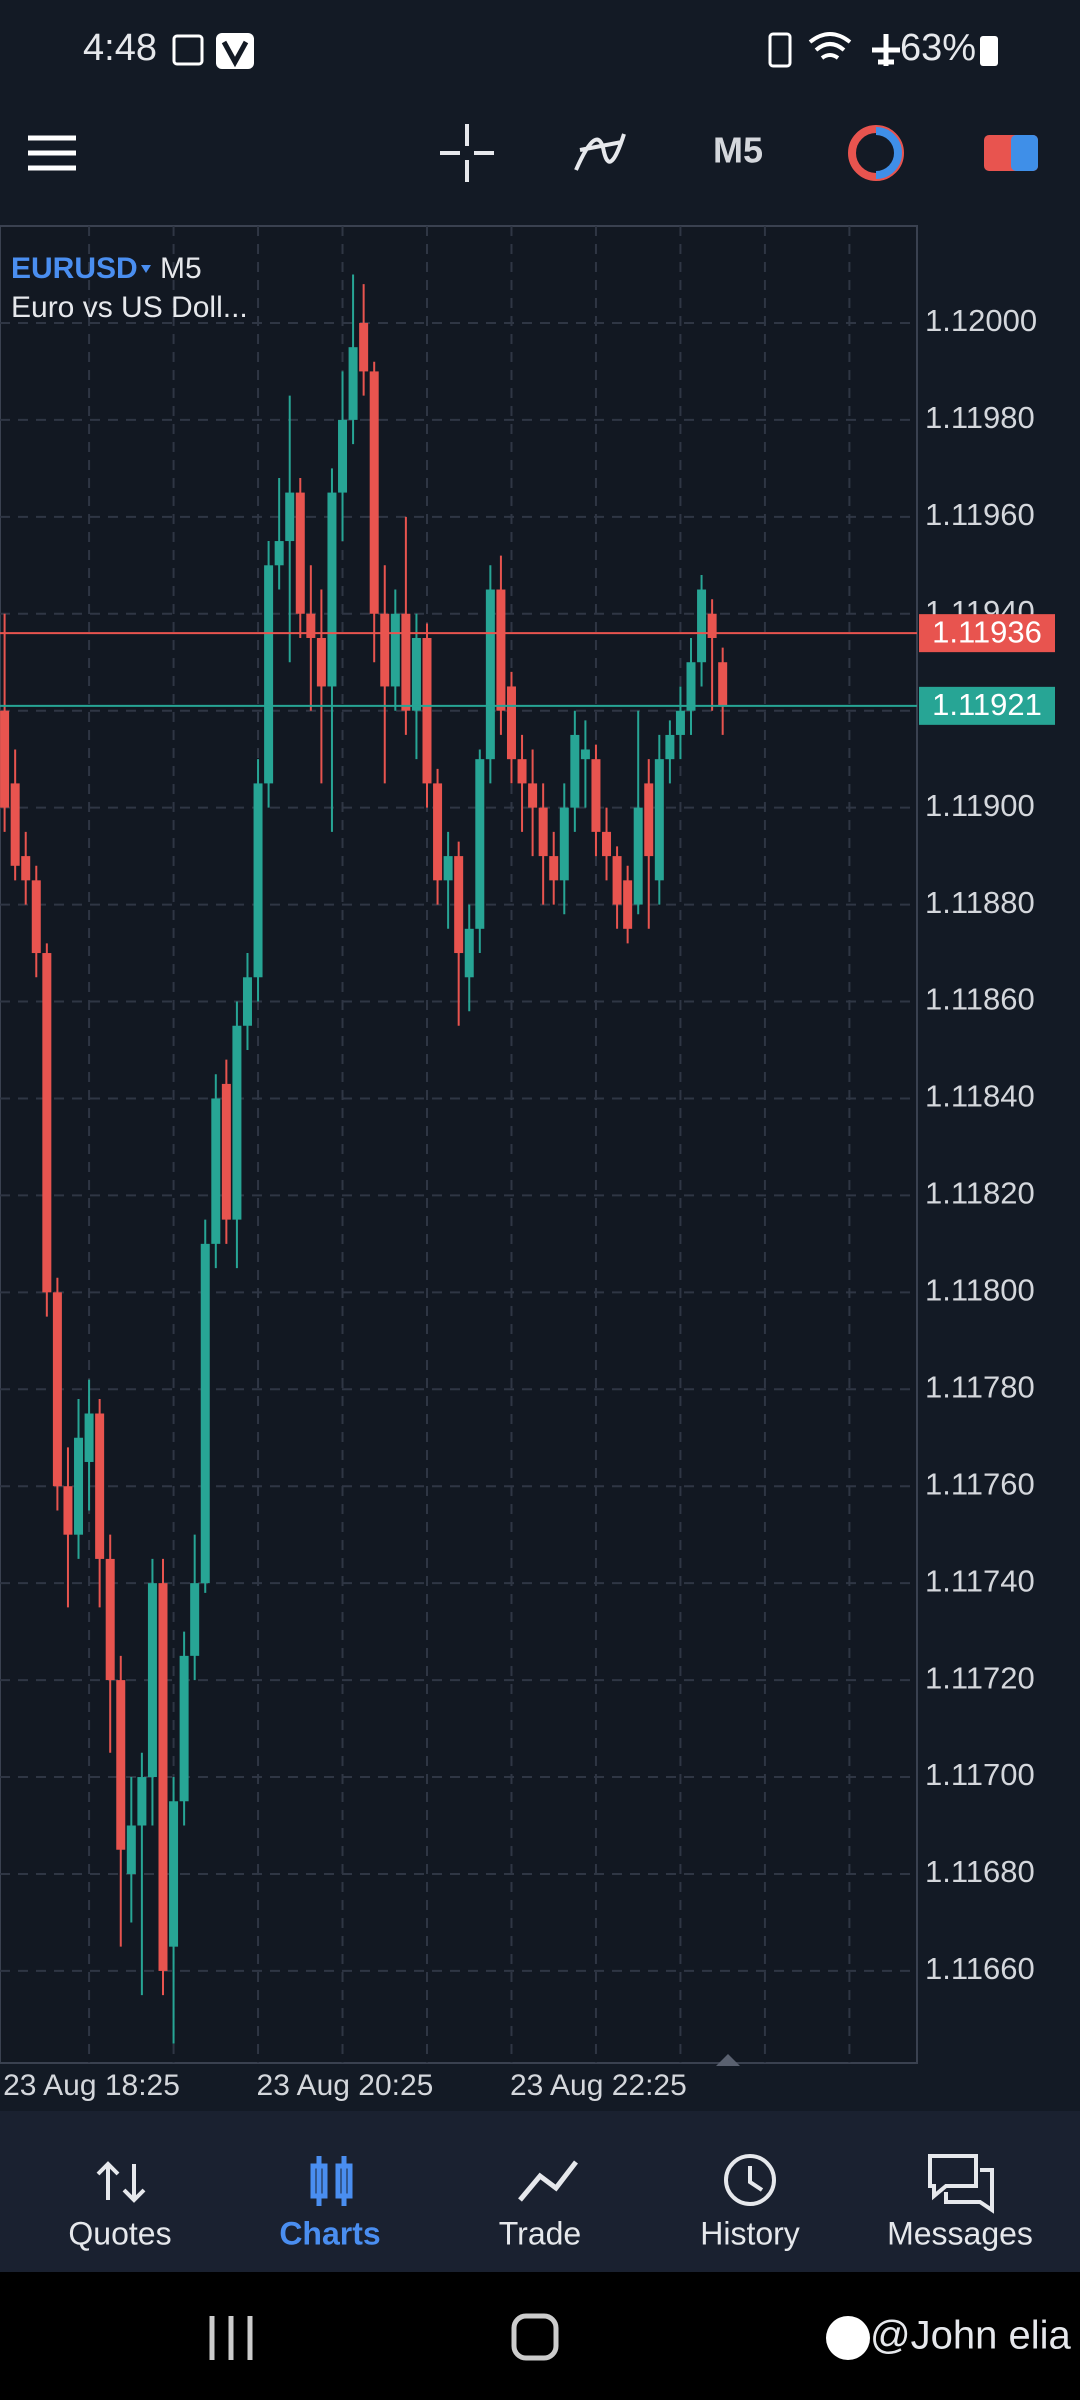 This screenshot has height=2400, width=1080. Describe the element at coordinates (74, 268) in the screenshot. I see `symbol: EURUSD` at that location.